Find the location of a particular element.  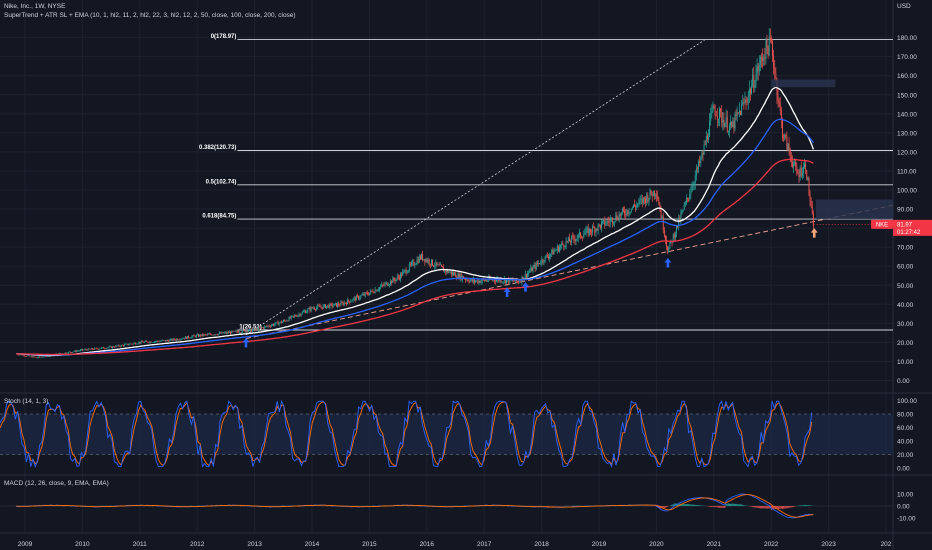

stoch-pane is located at coordinates (446, 433).